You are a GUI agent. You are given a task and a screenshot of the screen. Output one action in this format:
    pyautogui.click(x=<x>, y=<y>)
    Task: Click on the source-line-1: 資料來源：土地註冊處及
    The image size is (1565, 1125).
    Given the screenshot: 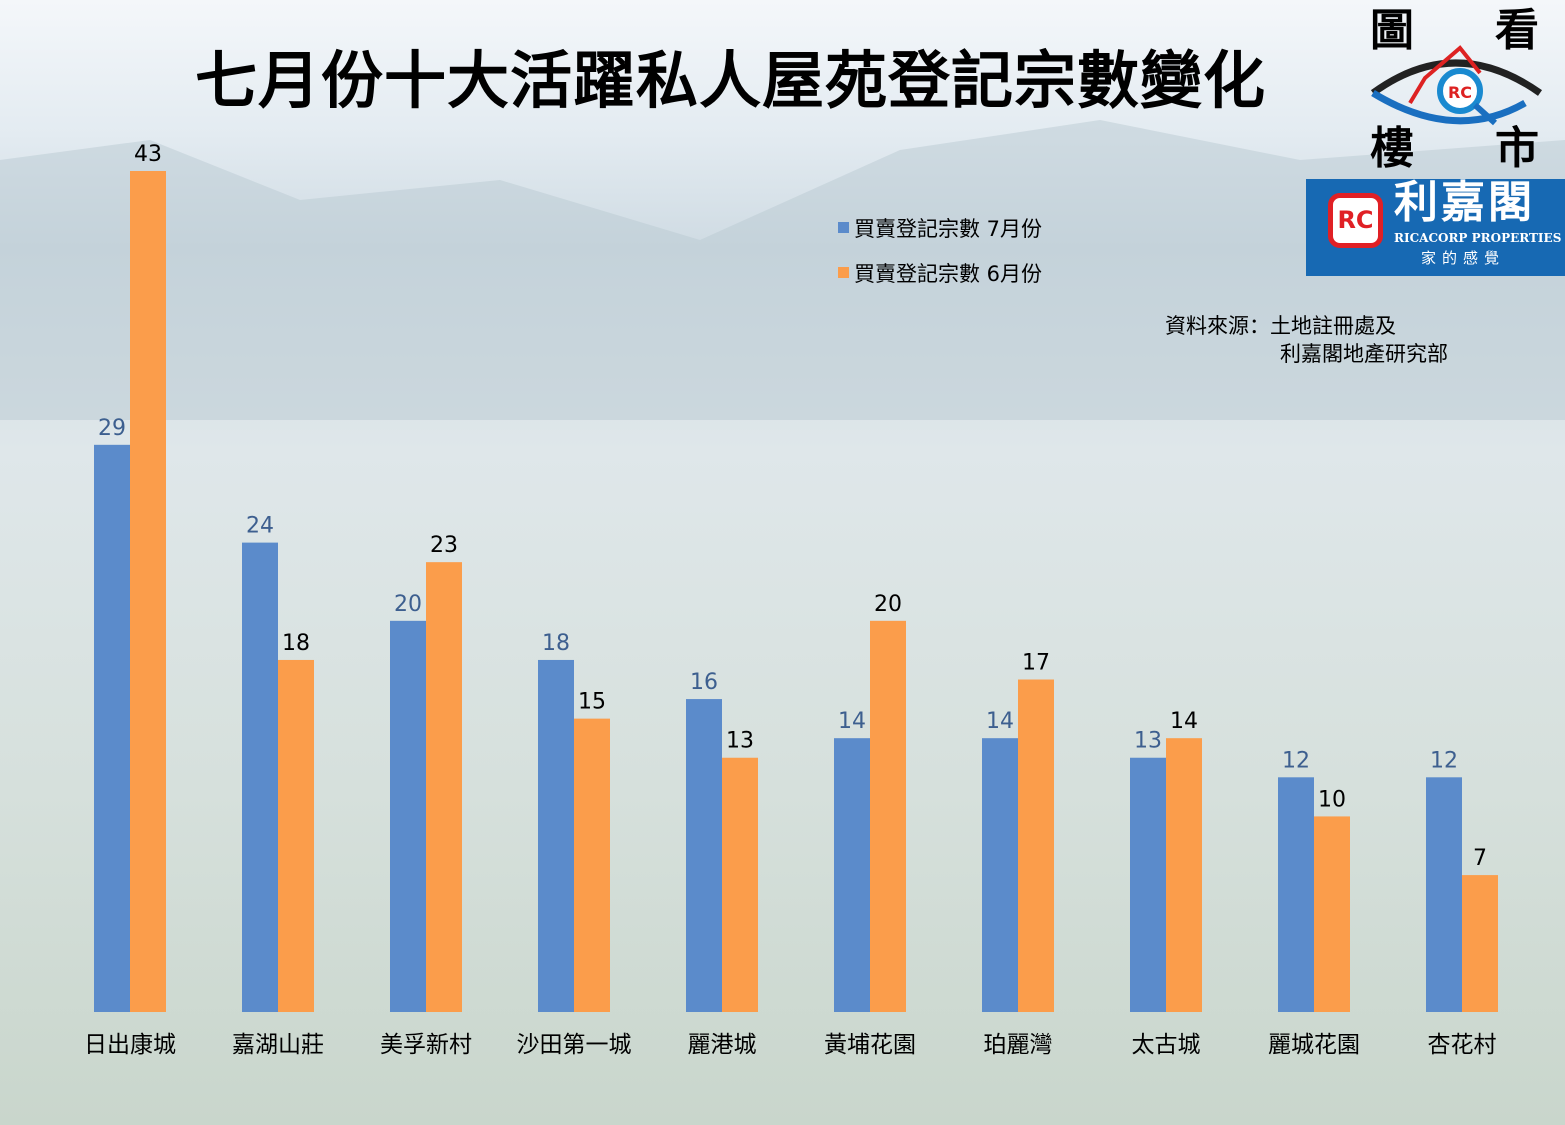 What is the action you would take?
    pyautogui.click(x=1280, y=326)
    